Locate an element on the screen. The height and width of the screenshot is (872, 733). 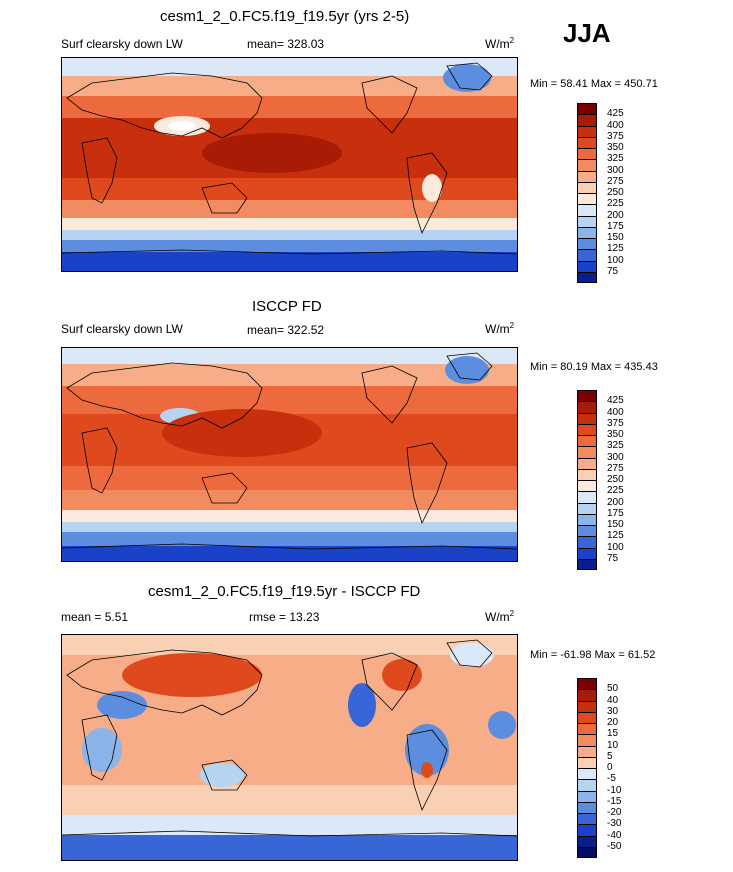
minmax-label: Min = 58.41 Max = 450.71 is located at coordinates (594, 84).